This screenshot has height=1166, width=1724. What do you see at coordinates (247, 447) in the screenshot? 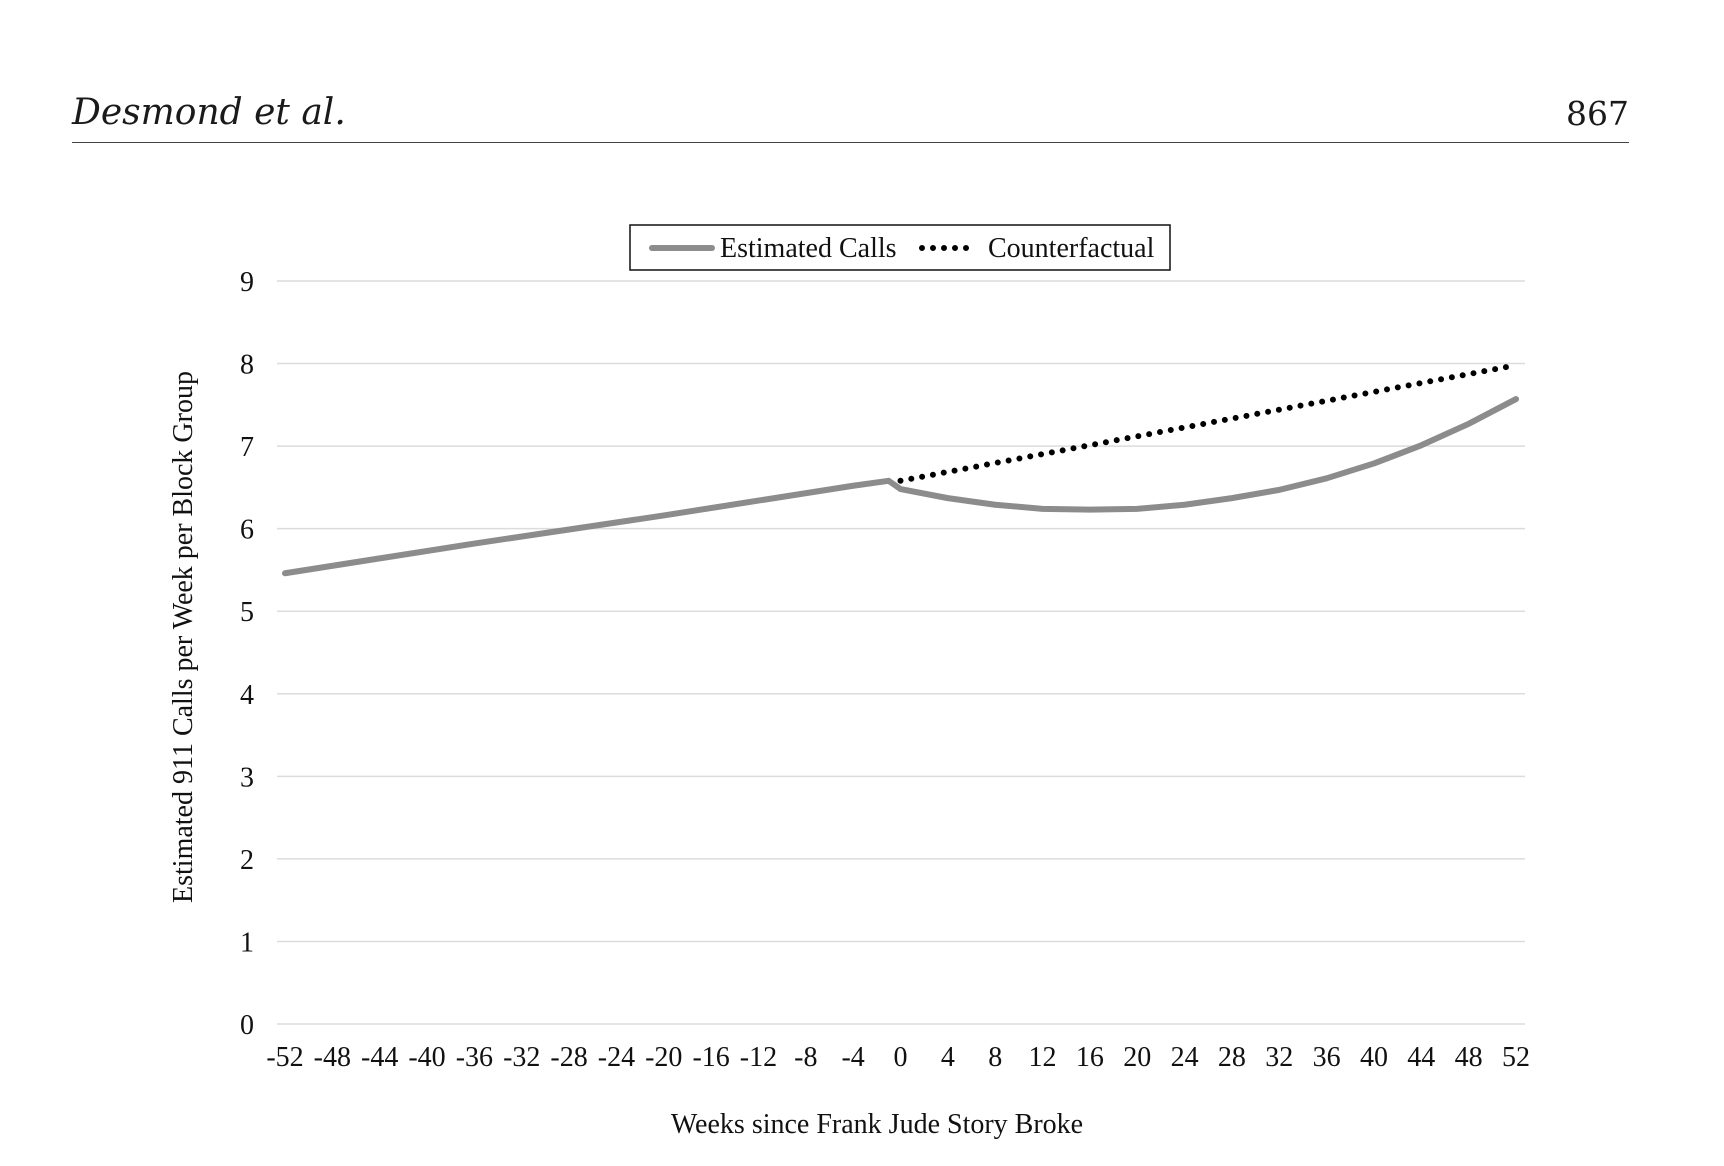
I see `y-tick-label: 7` at bounding box center [247, 447].